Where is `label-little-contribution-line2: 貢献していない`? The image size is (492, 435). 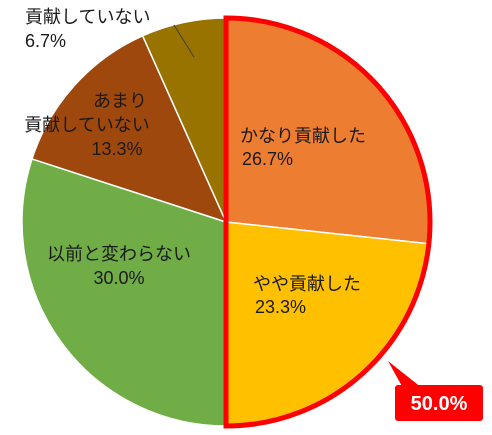
label-little-contribution-line2: 貢献していない is located at coordinates (86, 125).